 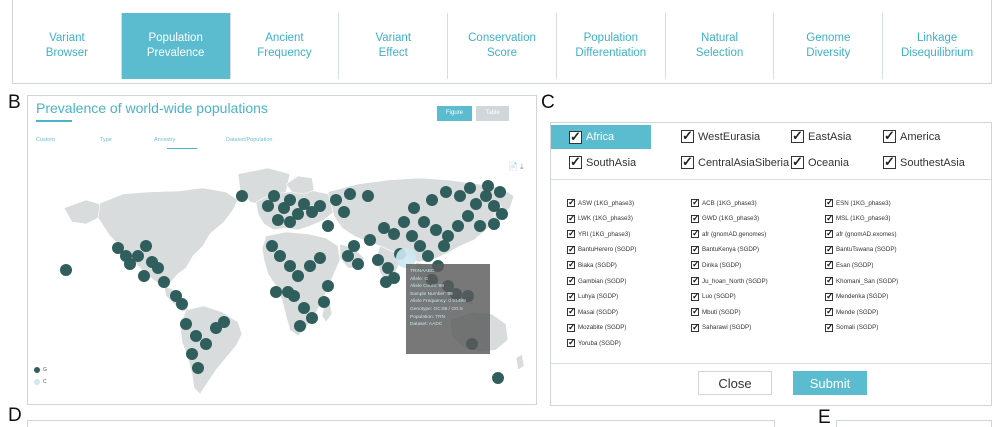 What do you see at coordinates (45, 140) in the screenshot?
I see `subtab-custom: Custom` at bounding box center [45, 140].